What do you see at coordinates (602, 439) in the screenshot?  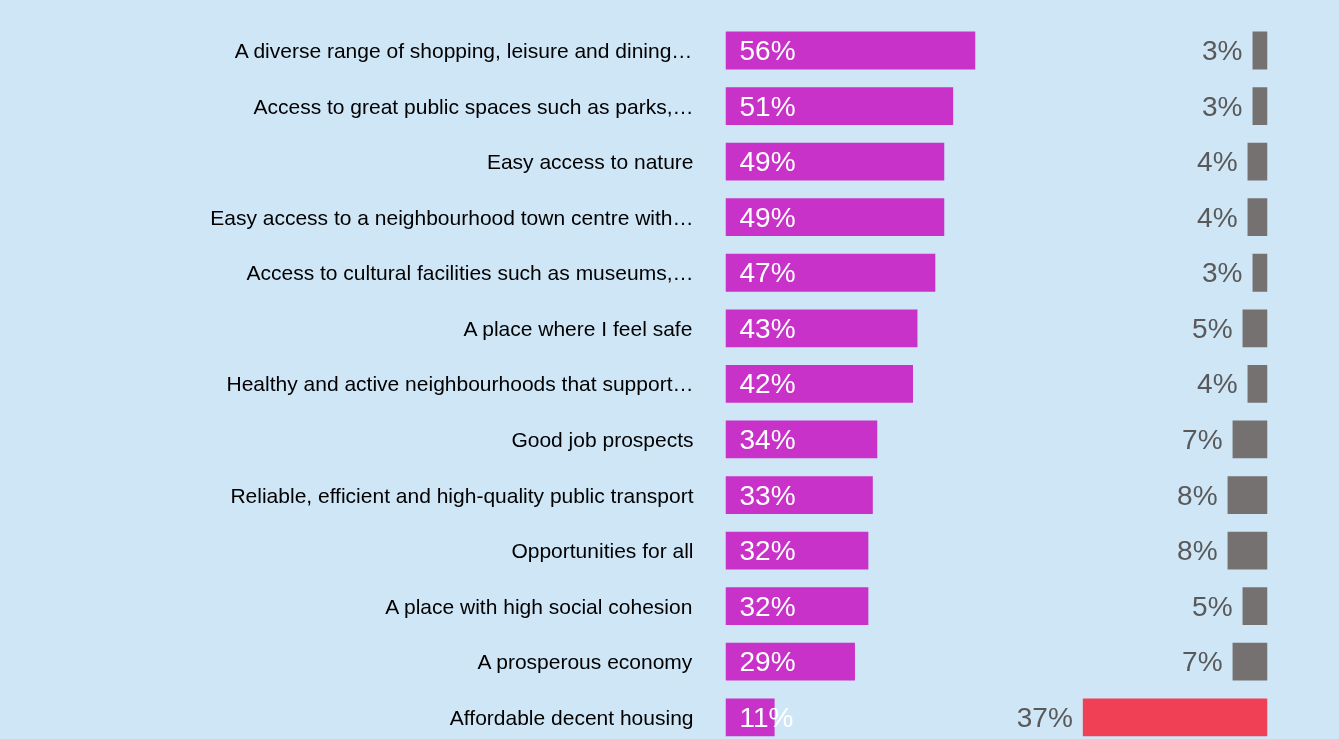 I see `y-tick-label: Good job prospects` at bounding box center [602, 439].